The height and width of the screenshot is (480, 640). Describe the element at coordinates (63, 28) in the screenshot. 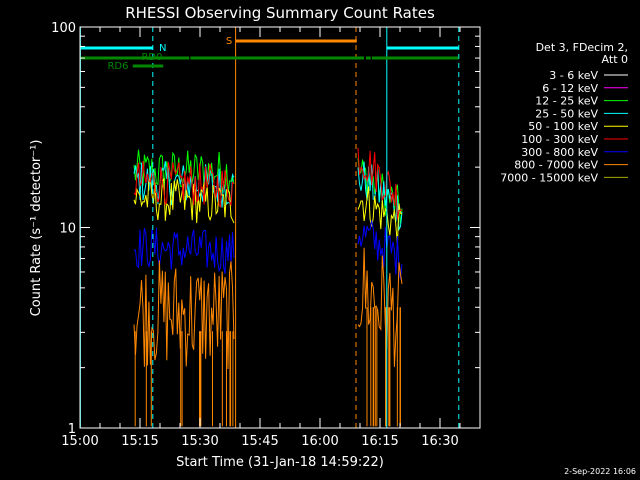

I see `y-tick-label: 100` at that location.